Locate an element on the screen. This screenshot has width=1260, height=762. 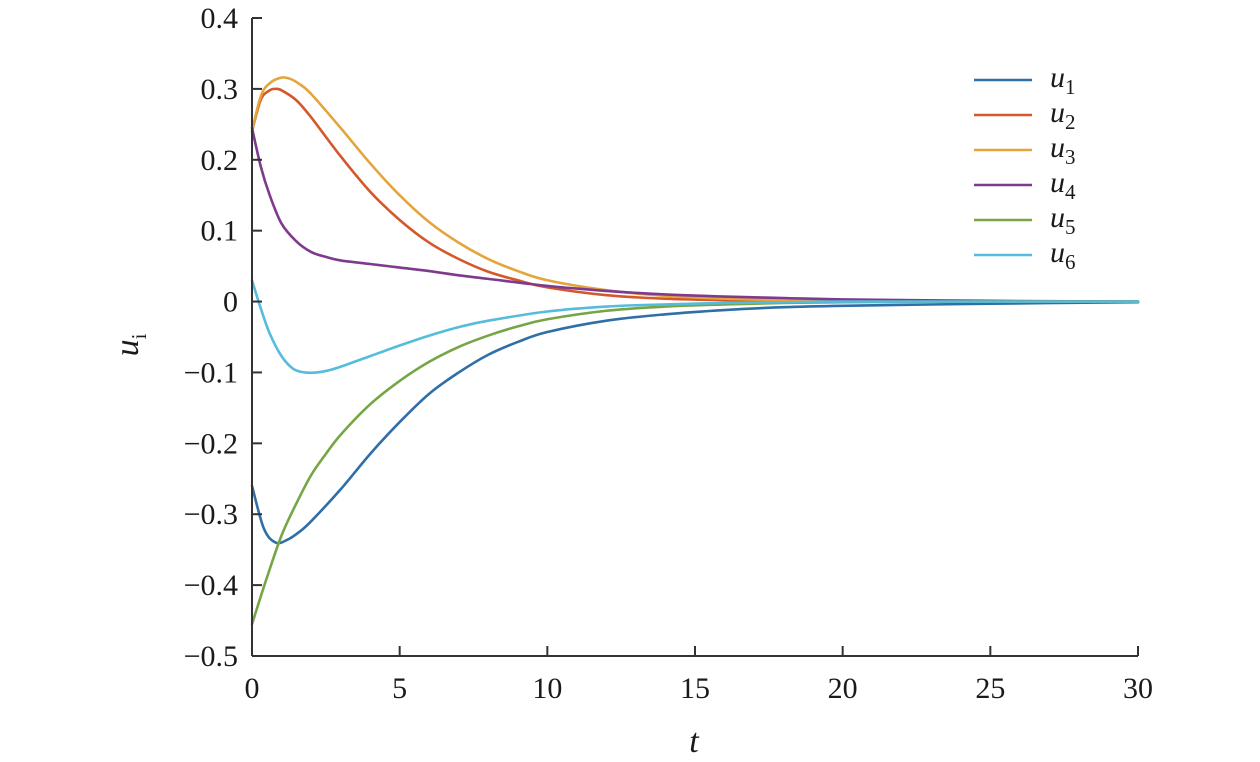
x-tick-label: 10 is located at coordinates (547, 688).